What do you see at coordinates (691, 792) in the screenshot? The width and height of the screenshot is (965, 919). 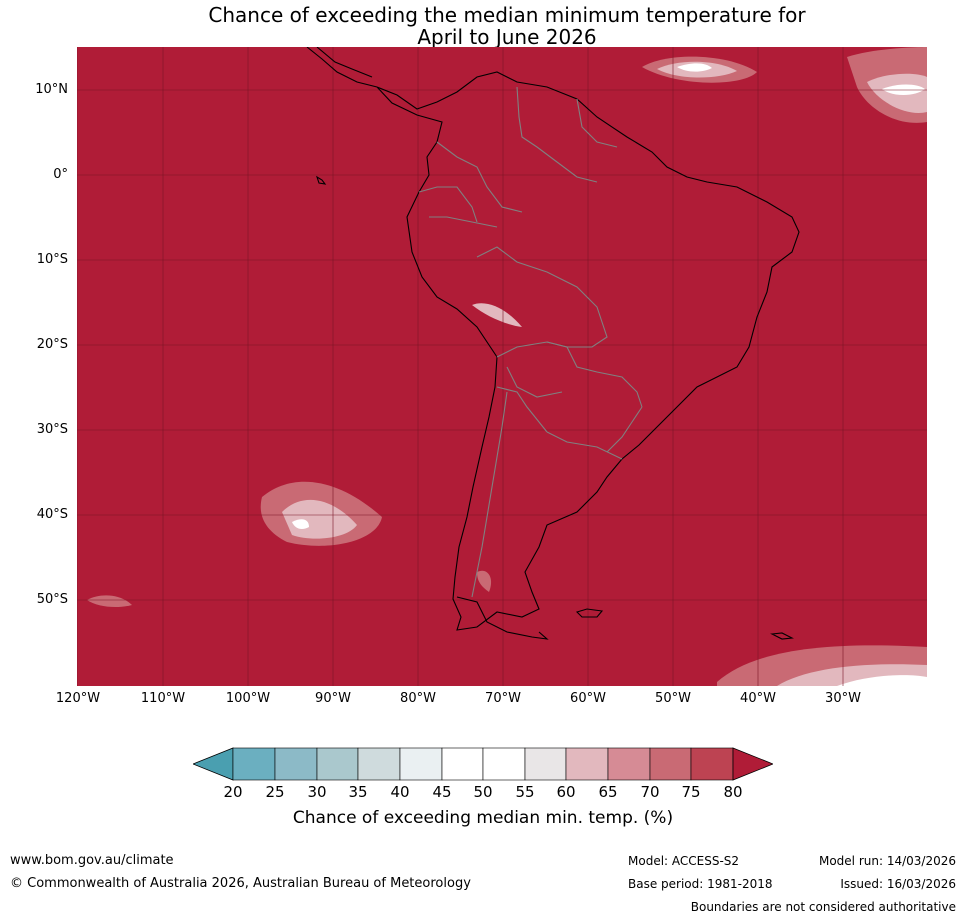 I see `colorbar-tick-75: 75` at bounding box center [691, 792].